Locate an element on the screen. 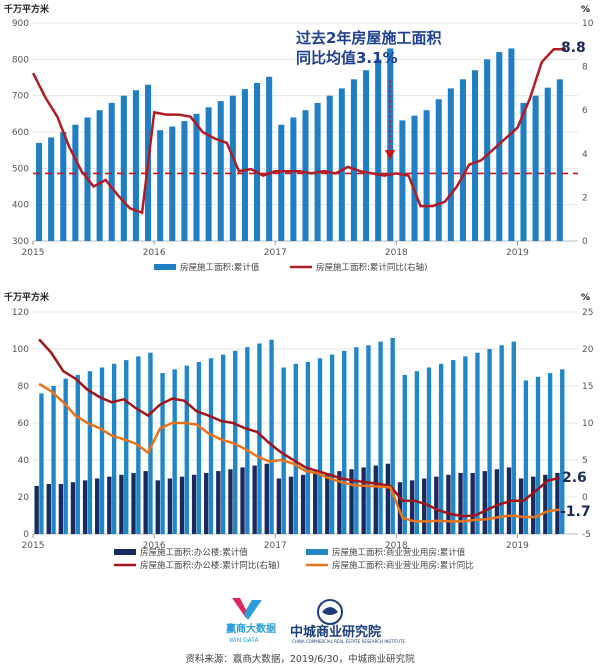 This screenshot has width=600, height=668. c2-left-tick: 0 is located at coordinates (26, 535).